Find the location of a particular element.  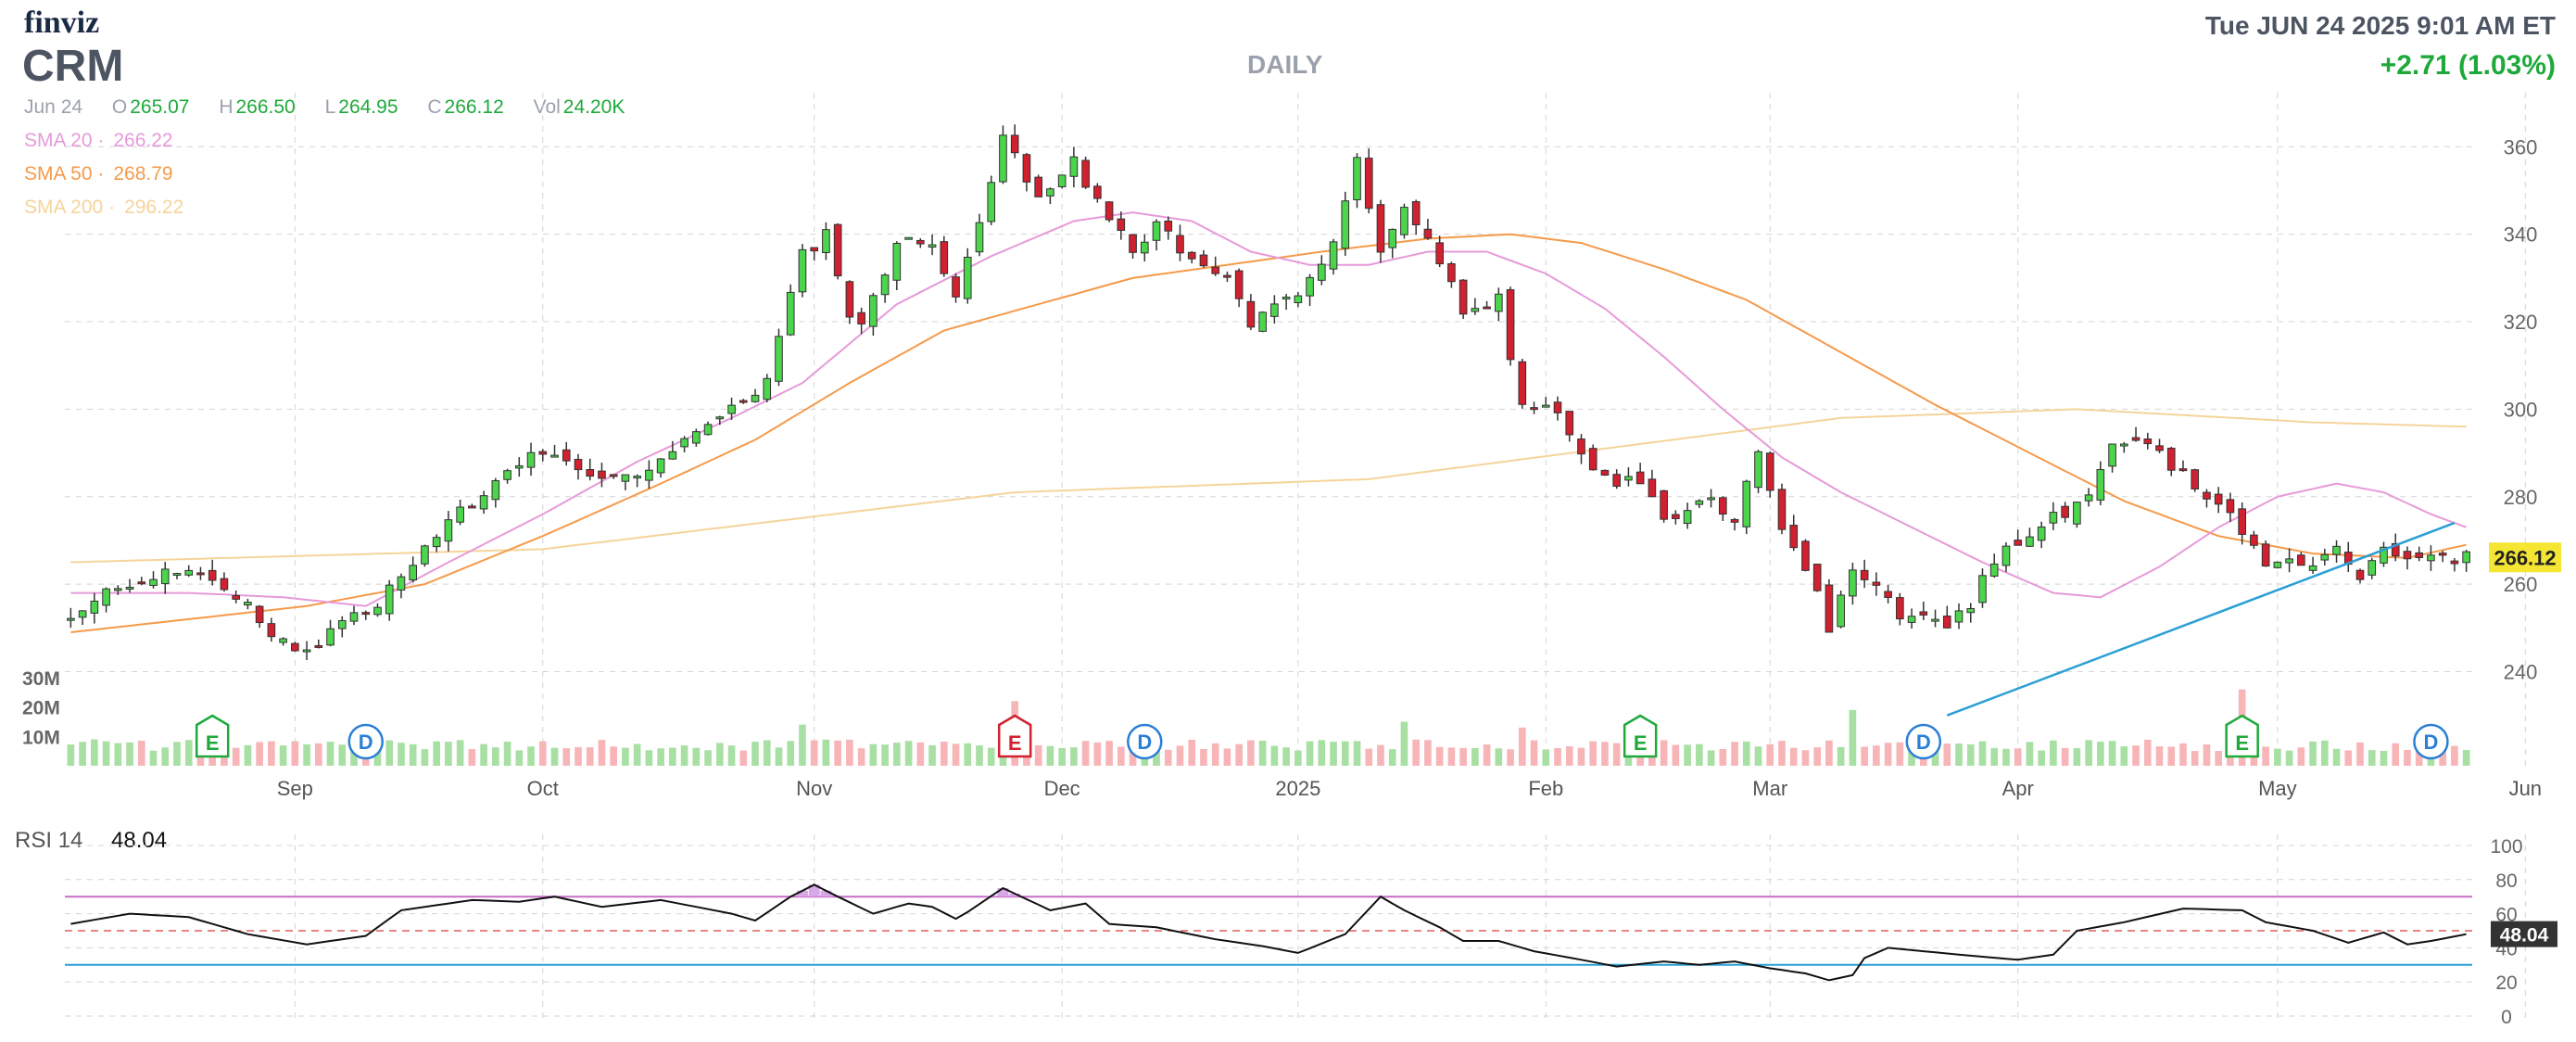

timeframe-label: DAILY is located at coordinates (1285, 64).